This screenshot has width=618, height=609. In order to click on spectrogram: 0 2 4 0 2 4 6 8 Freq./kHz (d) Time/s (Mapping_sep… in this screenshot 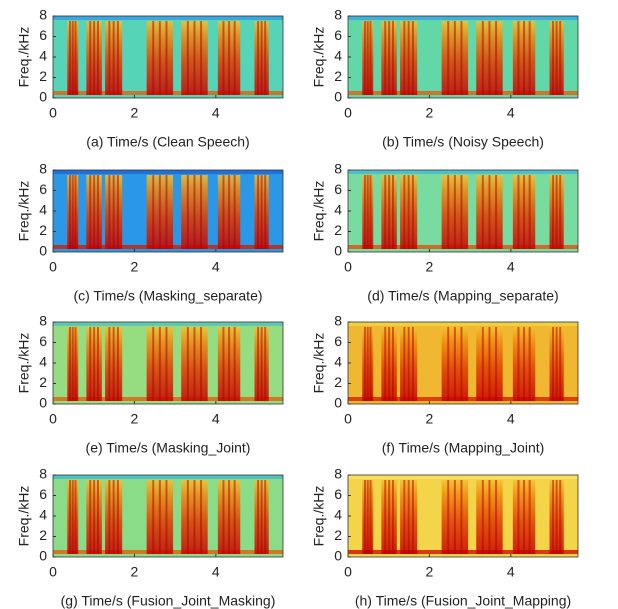, I will do `click(445, 232)`.